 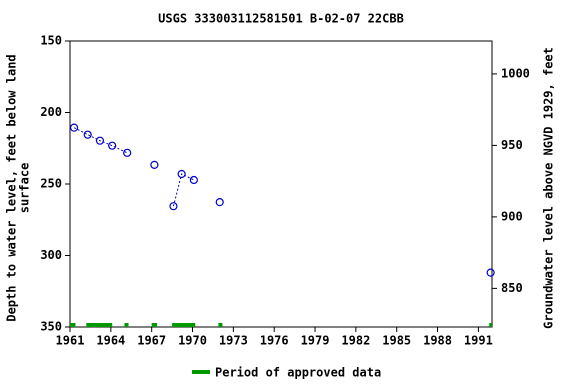 I want to click on y-tick-label: 200, so click(x=51, y=112).